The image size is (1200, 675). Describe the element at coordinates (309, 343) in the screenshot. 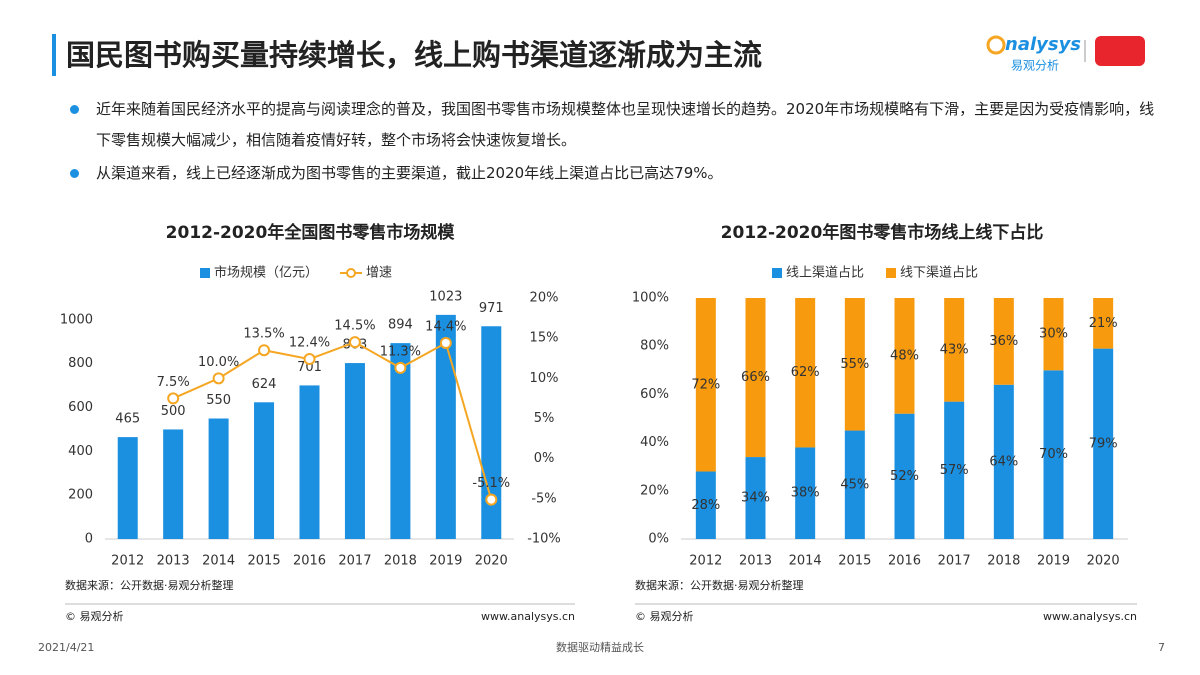

I see `line-label: 12.4%` at that location.